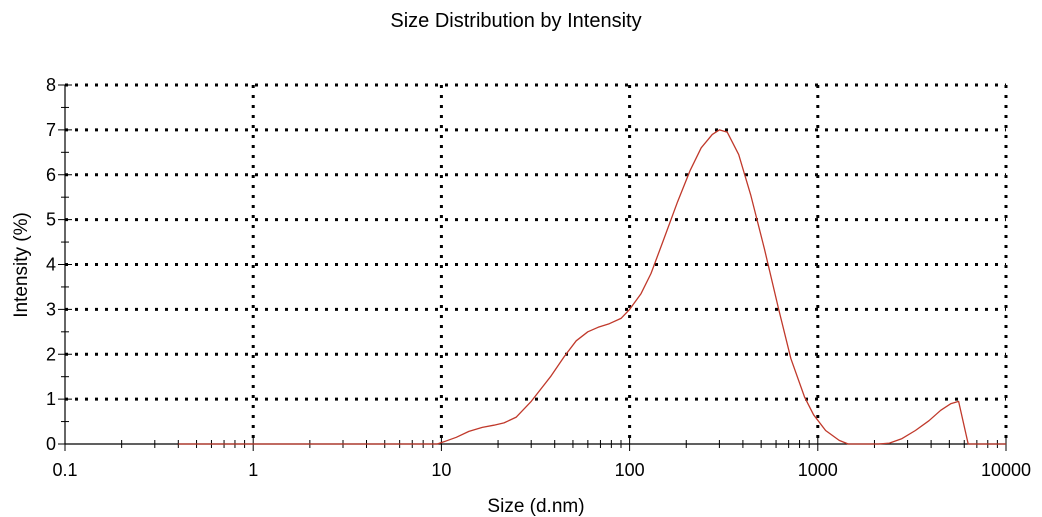 This screenshot has height=517, width=1042. I want to click on y-tick-label: 6, so click(51, 175).